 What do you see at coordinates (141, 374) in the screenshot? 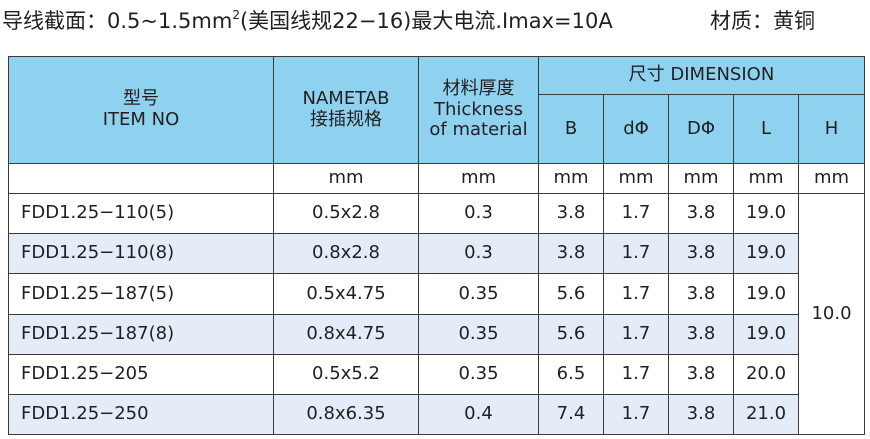
I see `model-cell: FDD1.25−205` at bounding box center [141, 374].